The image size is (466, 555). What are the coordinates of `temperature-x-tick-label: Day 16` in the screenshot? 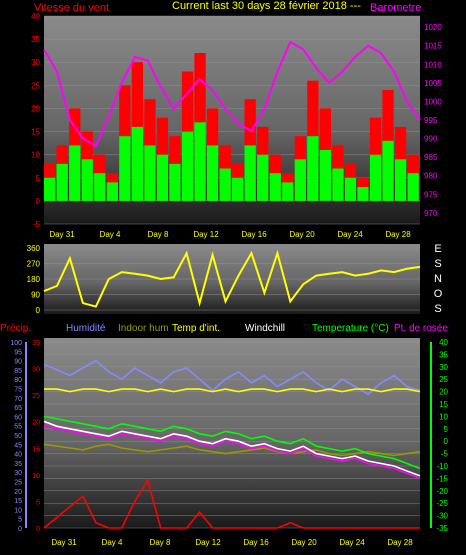 It's located at (256, 542).